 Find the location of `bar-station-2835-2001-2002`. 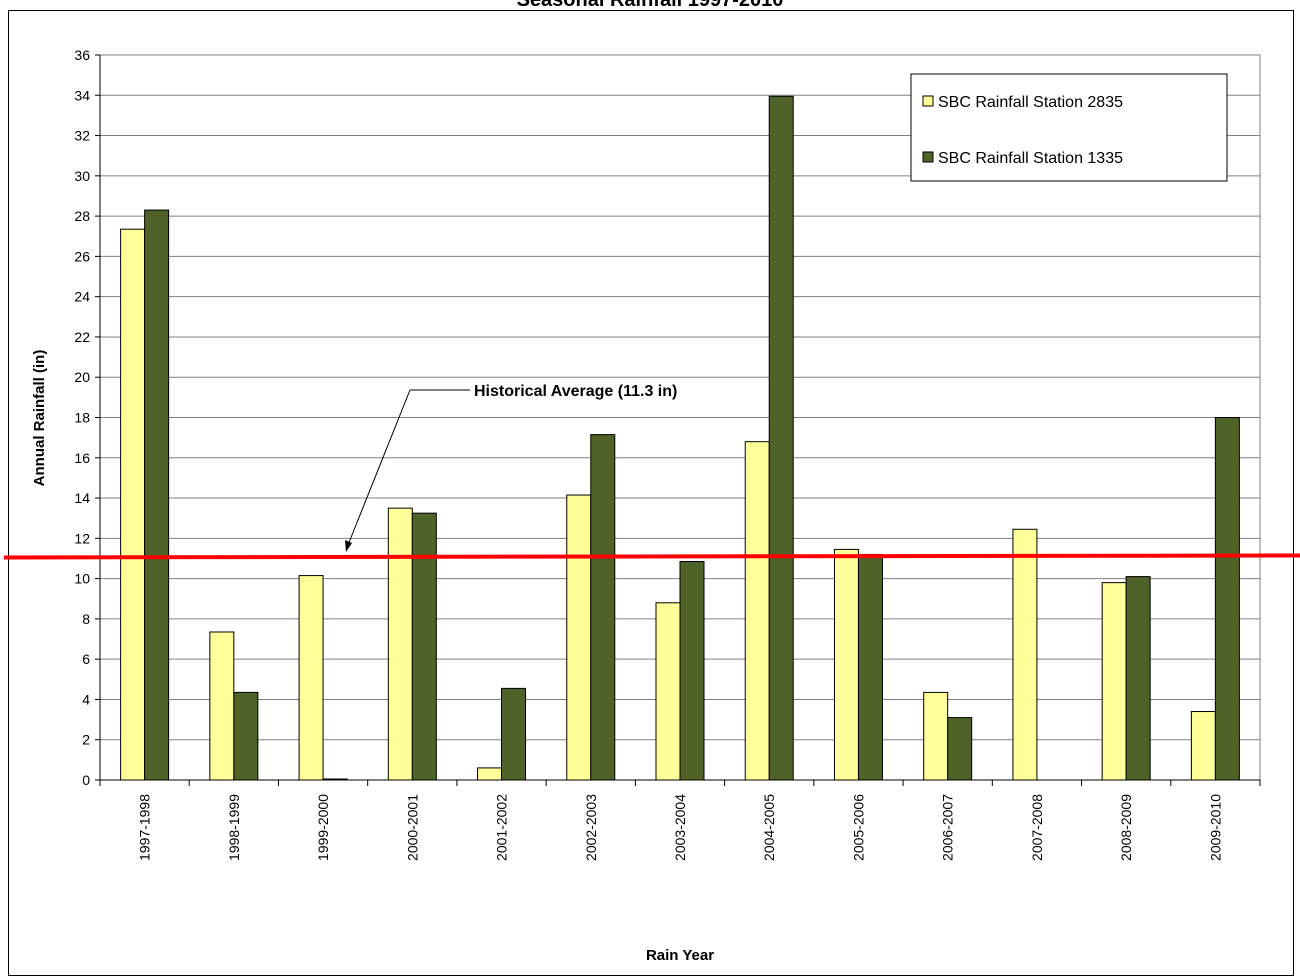

bar-station-2835-2001-2002 is located at coordinates (490, 774).